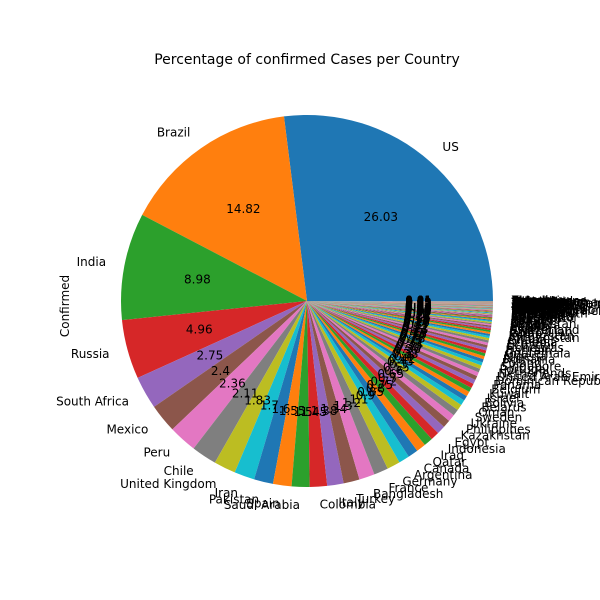 This screenshot has height=600, width=600. What do you see at coordinates (398, 364) in the screenshot?
I see `slice-percentage-sweden: 0.5` at bounding box center [398, 364].